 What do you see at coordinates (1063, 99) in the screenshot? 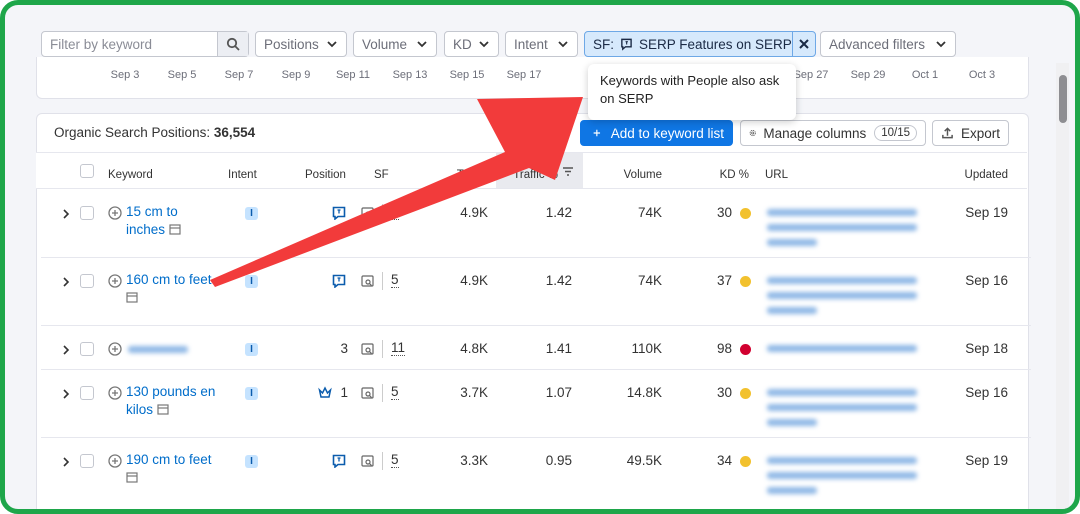
I see `scrollbar-thumb` at bounding box center [1063, 99].